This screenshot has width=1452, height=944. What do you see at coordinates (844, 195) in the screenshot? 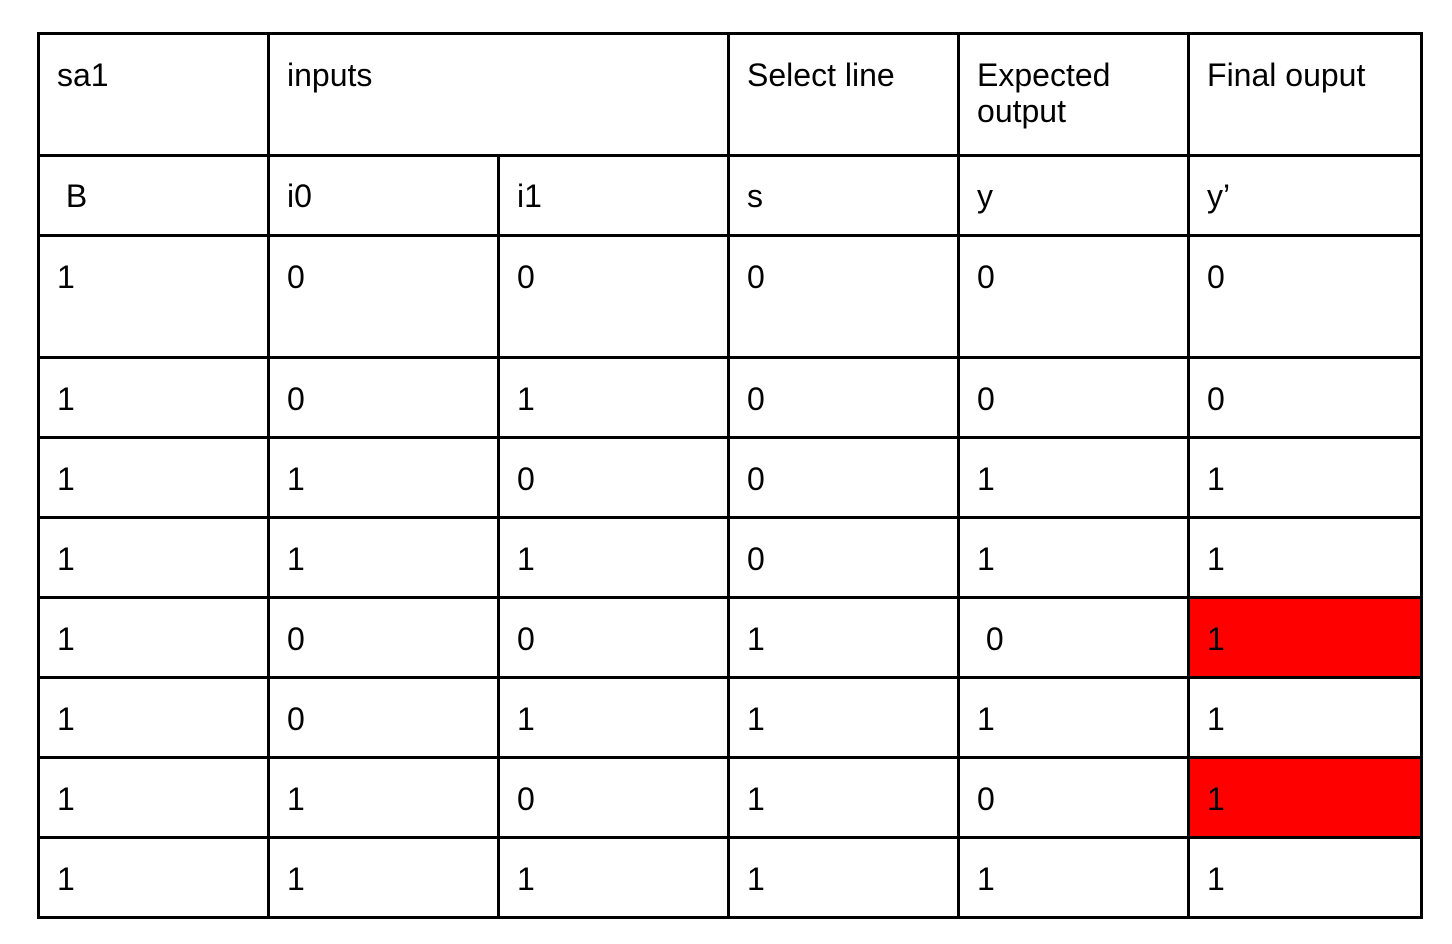
I see `header-s: s` at bounding box center [844, 195].